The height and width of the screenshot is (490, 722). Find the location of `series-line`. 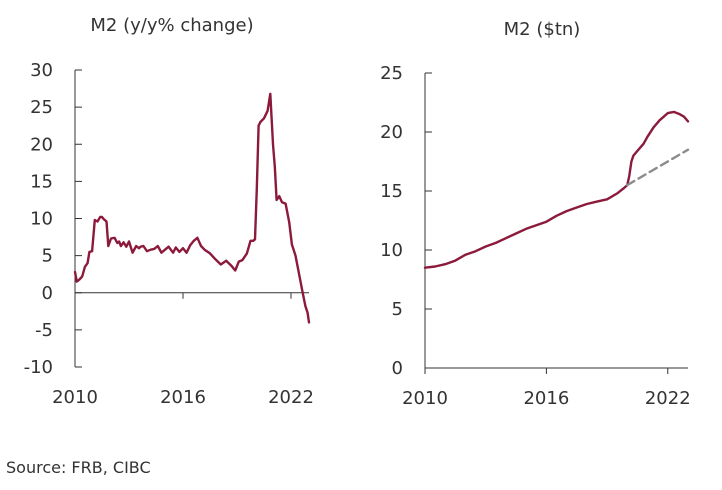

series-line is located at coordinates (556, 189).